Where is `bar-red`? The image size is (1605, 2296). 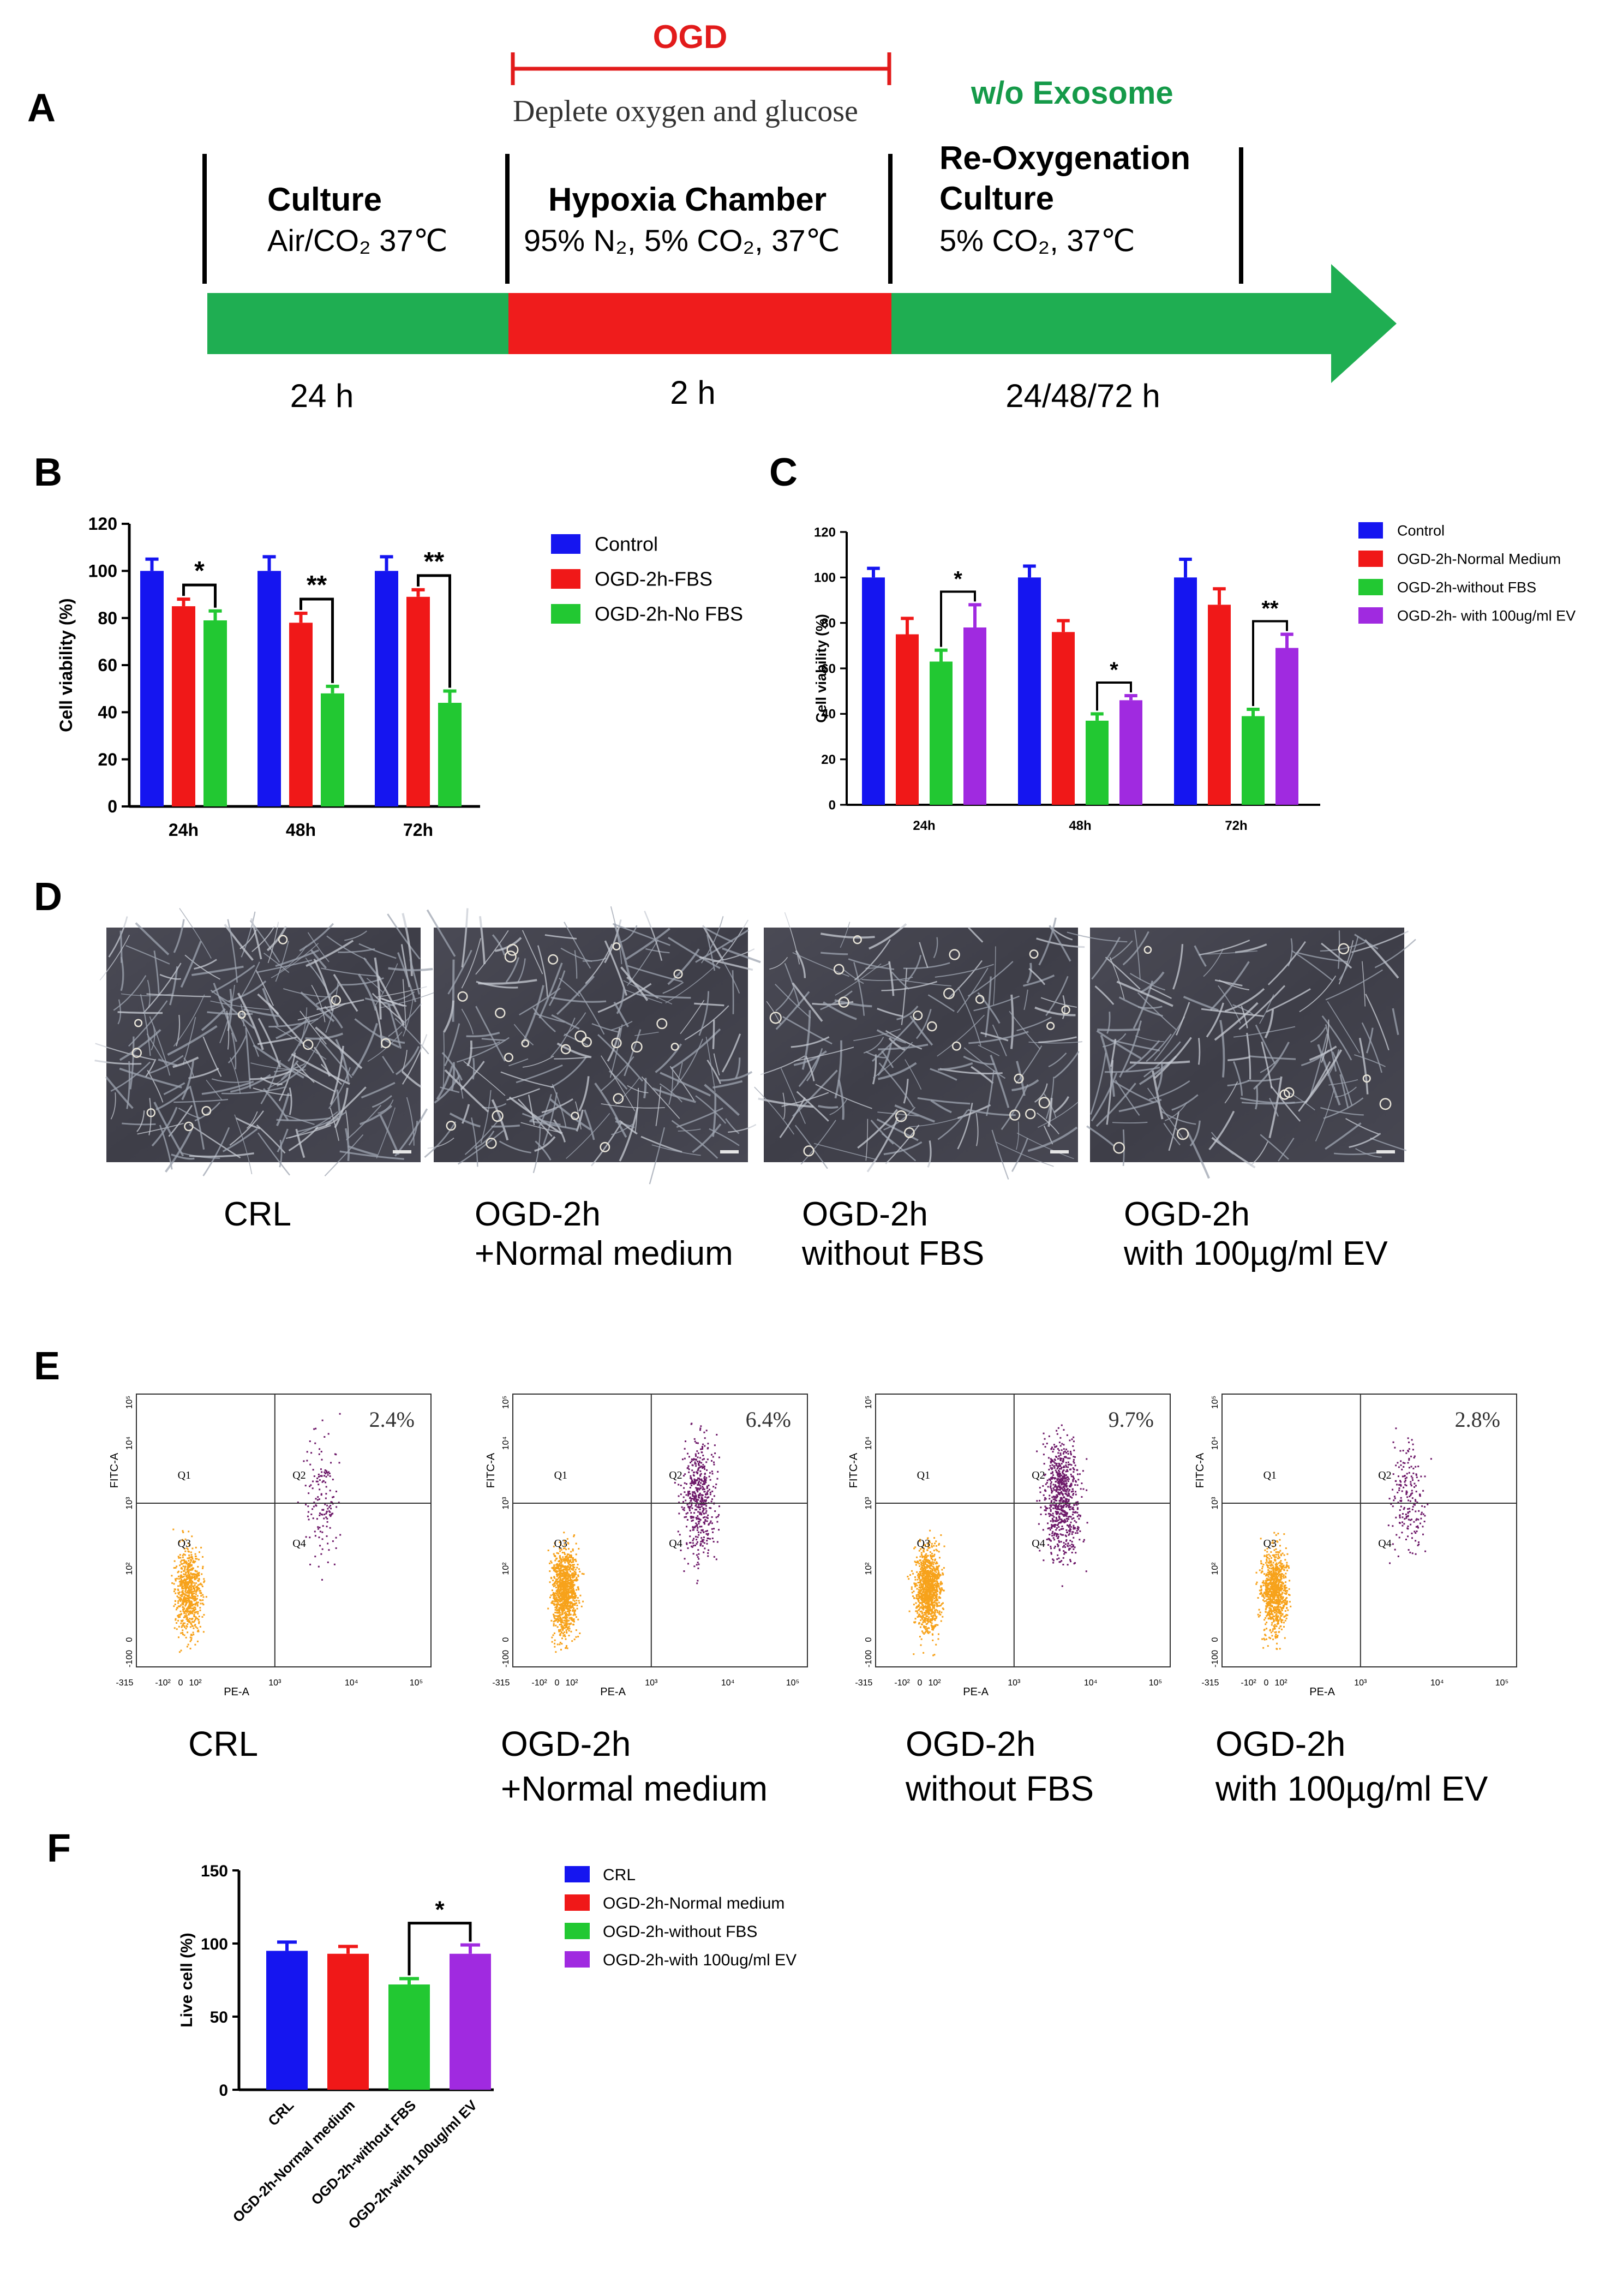
bar-red is located at coordinates (908, 719).